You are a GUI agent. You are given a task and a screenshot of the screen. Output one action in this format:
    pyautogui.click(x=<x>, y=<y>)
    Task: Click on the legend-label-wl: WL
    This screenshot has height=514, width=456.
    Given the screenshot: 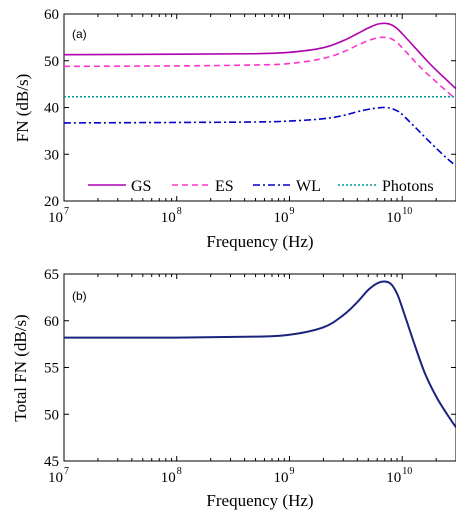 What is the action you would take?
    pyautogui.click(x=308, y=186)
    